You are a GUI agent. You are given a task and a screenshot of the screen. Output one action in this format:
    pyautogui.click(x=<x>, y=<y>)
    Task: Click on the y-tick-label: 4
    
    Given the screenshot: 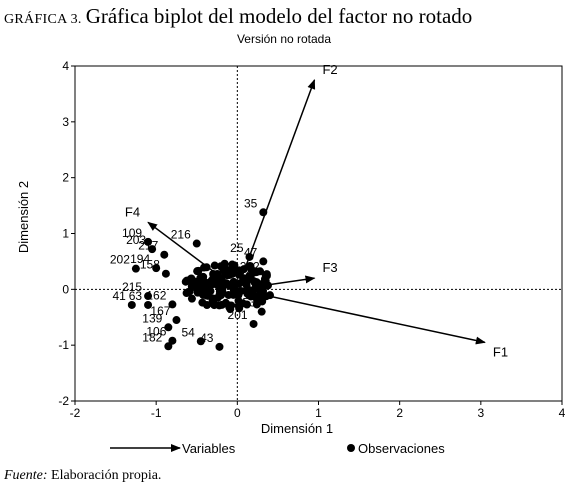 What is the action you would take?
    pyautogui.click(x=65, y=66)
    